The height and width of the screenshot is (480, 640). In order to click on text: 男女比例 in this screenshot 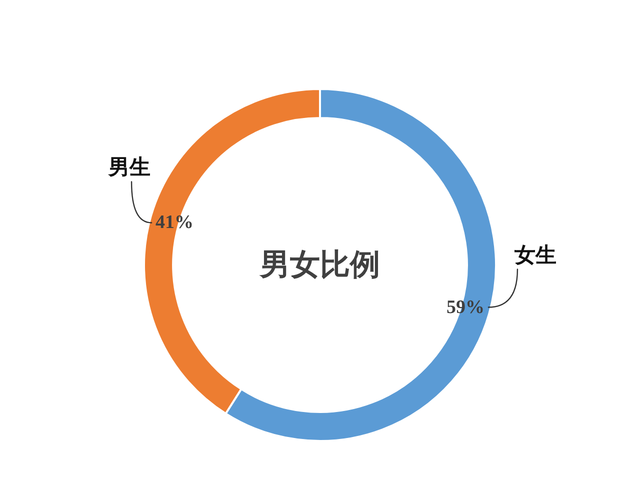, I will do `click(319, 265)`.